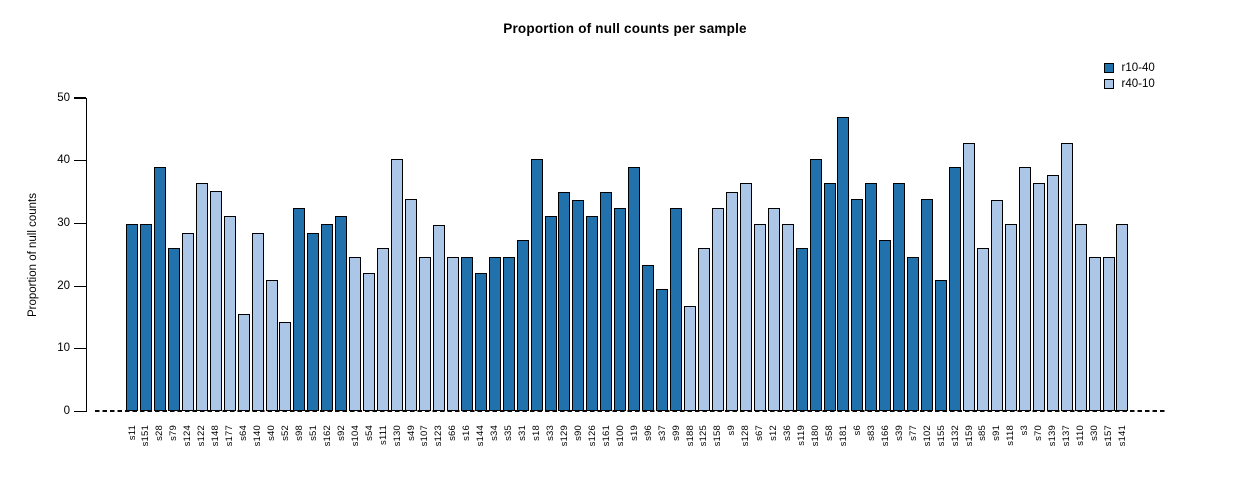 The height and width of the screenshot is (500, 1238). Describe the element at coordinates (1129, 76) in the screenshot. I see `legend: r10-40 r40-10` at that location.